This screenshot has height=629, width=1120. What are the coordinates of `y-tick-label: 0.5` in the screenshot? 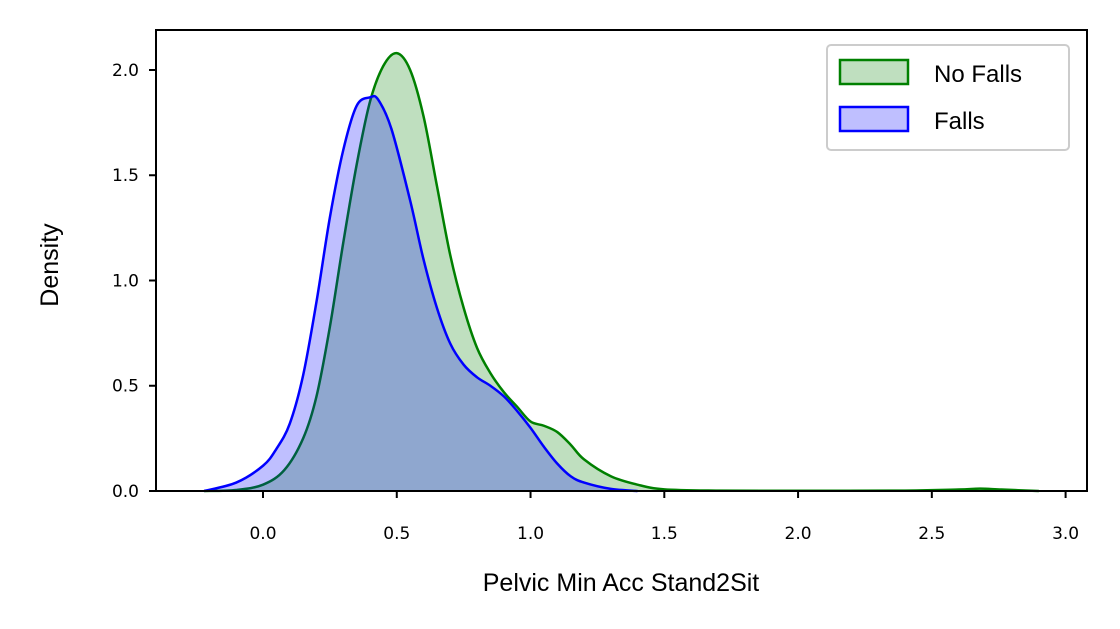 It's located at (125, 387).